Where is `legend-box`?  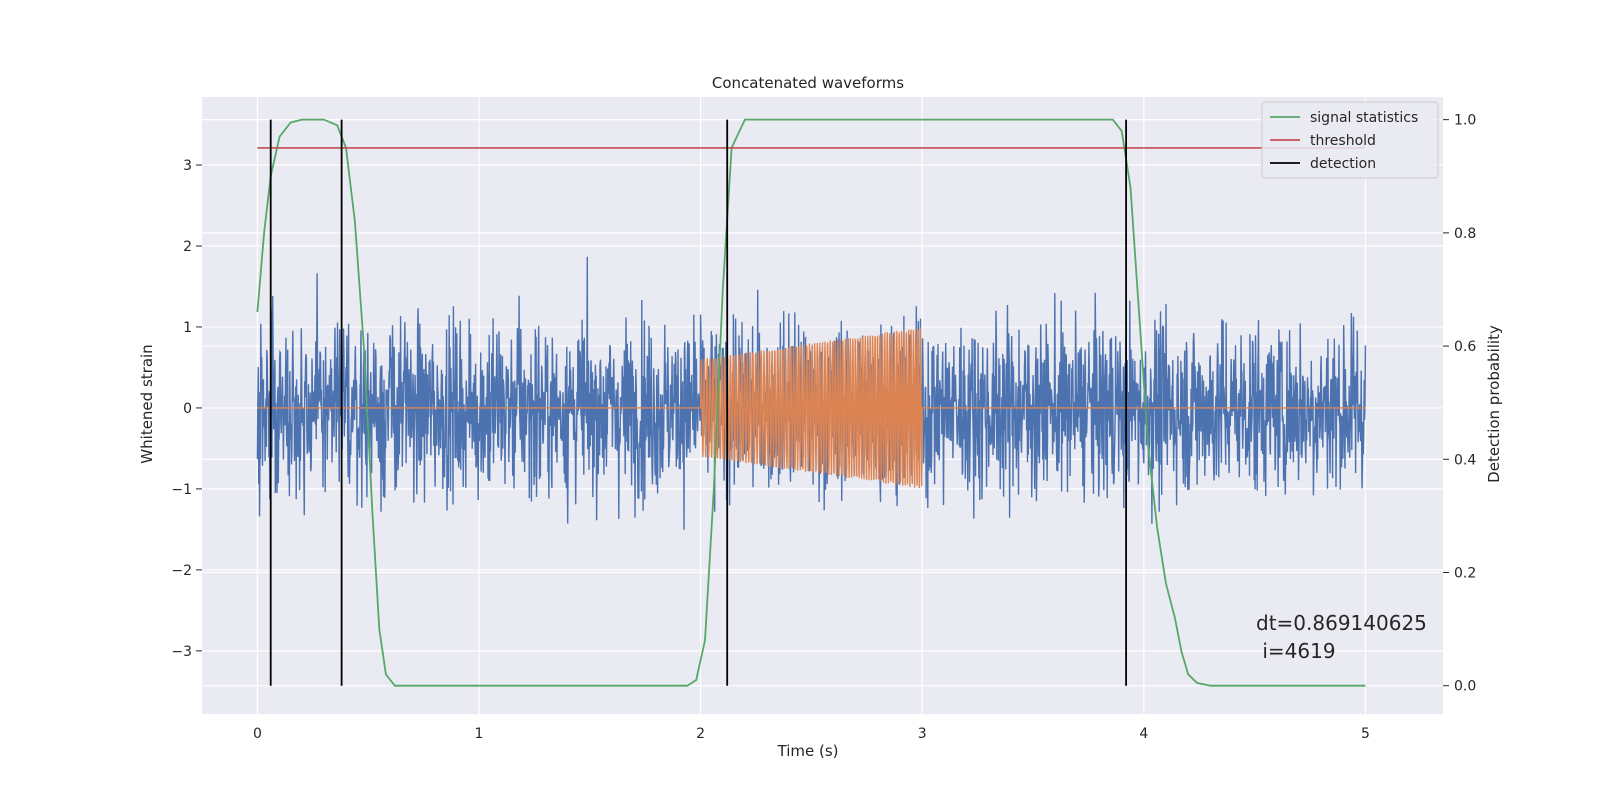 legend-box is located at coordinates (1350, 140).